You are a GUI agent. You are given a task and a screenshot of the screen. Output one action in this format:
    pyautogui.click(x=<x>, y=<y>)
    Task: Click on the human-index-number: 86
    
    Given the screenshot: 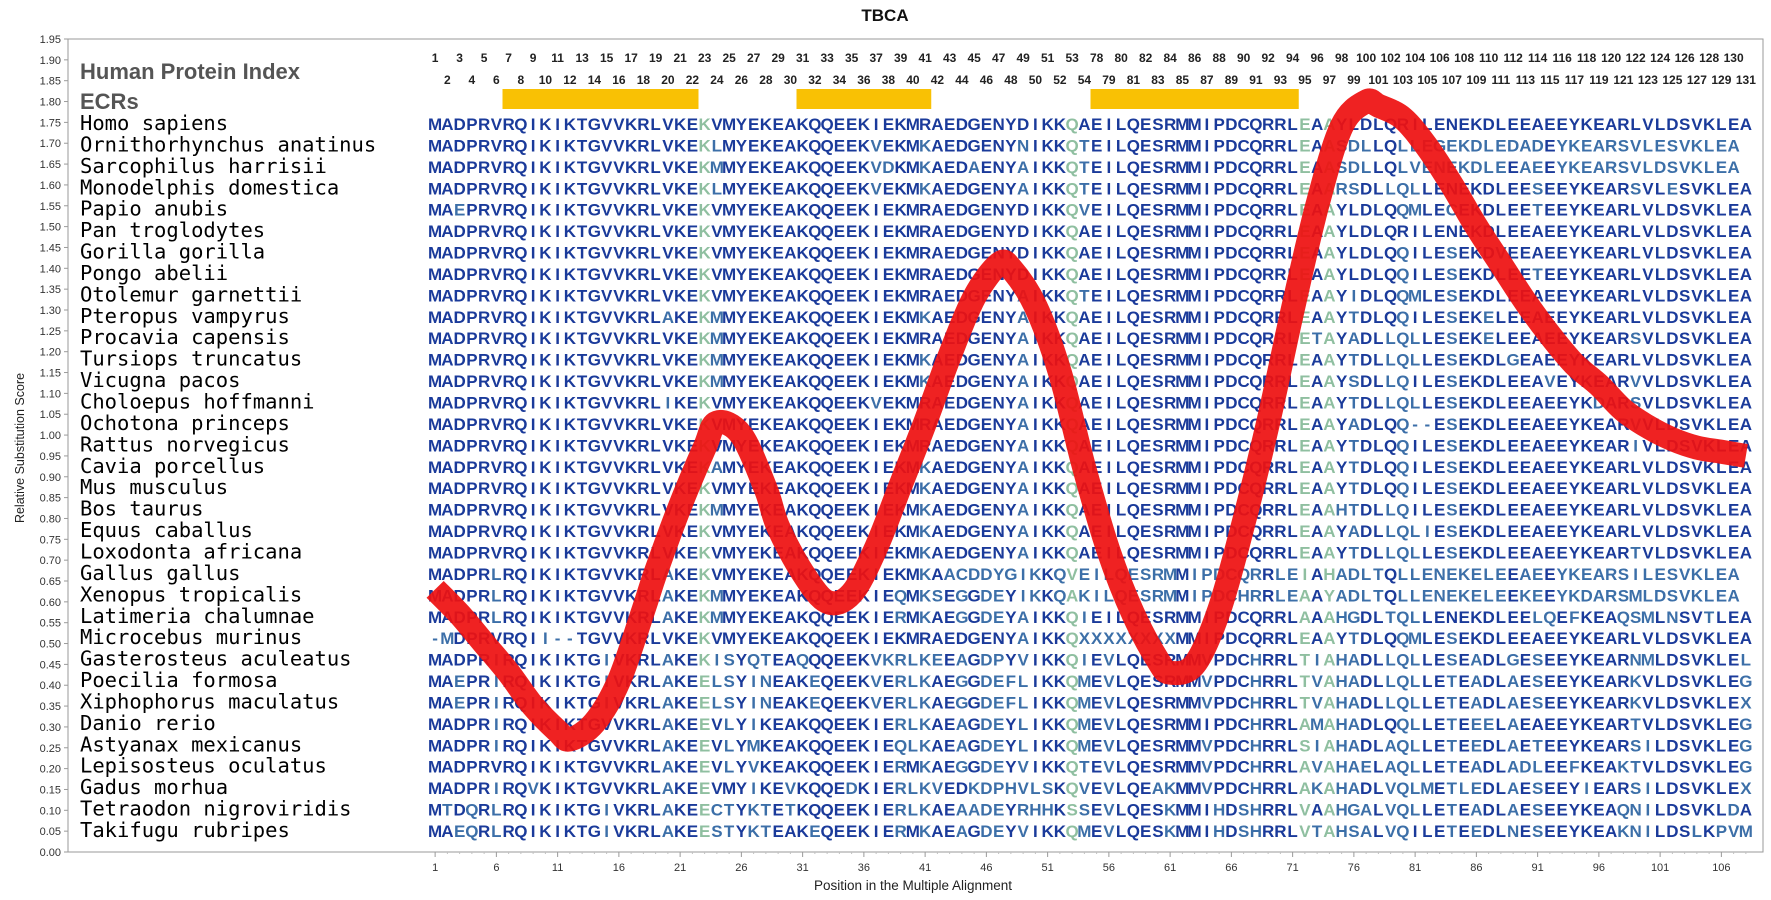 What is the action you would take?
    pyautogui.click(x=1195, y=58)
    